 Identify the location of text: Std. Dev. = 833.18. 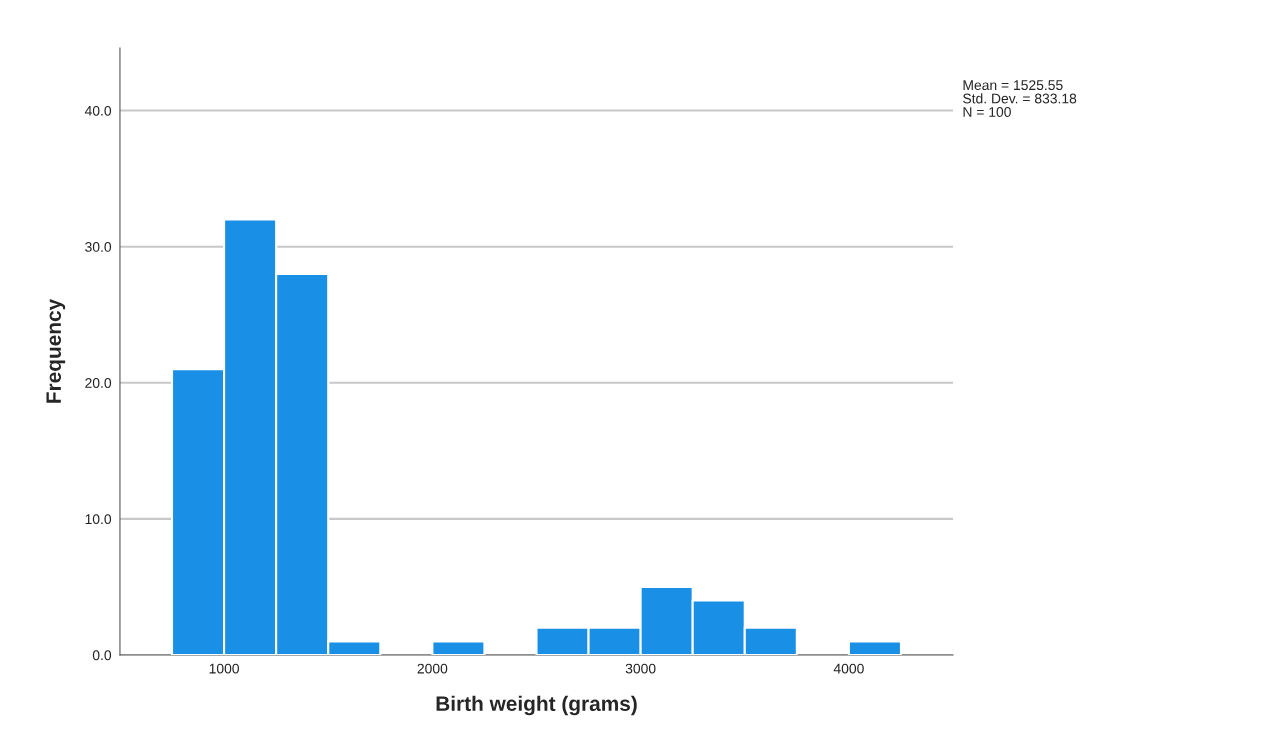
(1020, 98).